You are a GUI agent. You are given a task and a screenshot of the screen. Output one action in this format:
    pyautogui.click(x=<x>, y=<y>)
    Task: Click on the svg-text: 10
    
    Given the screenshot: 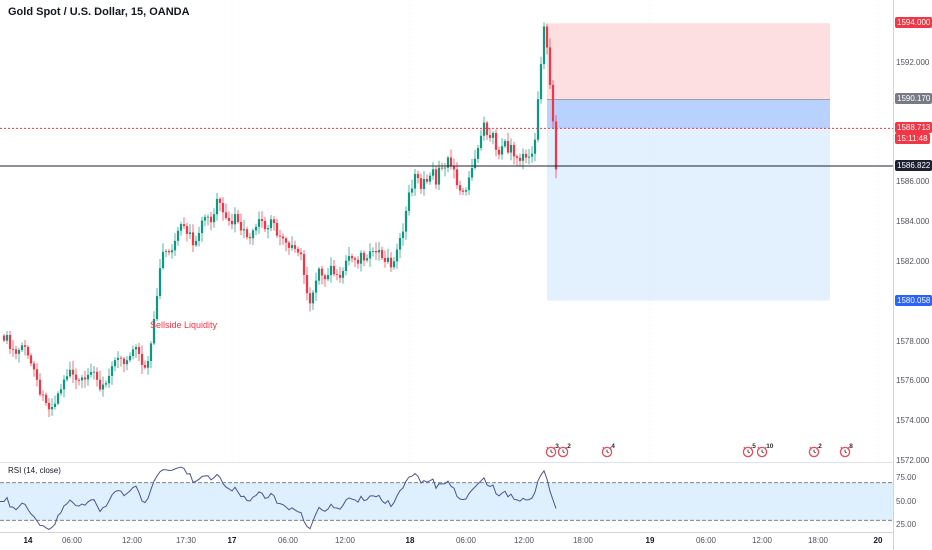 What is the action you would take?
    pyautogui.click(x=770, y=446)
    